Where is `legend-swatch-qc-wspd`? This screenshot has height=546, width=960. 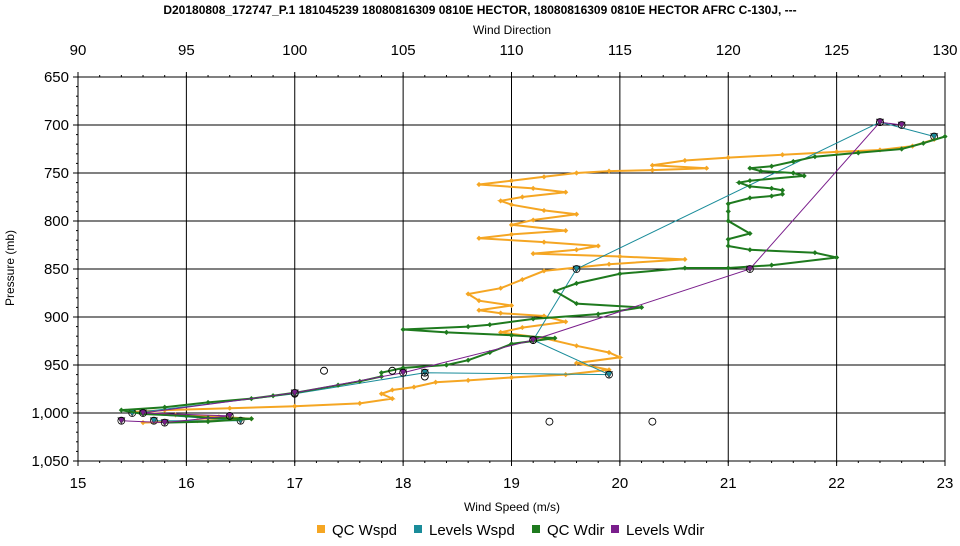
legend-swatch-qc-wspd is located at coordinates (321, 529).